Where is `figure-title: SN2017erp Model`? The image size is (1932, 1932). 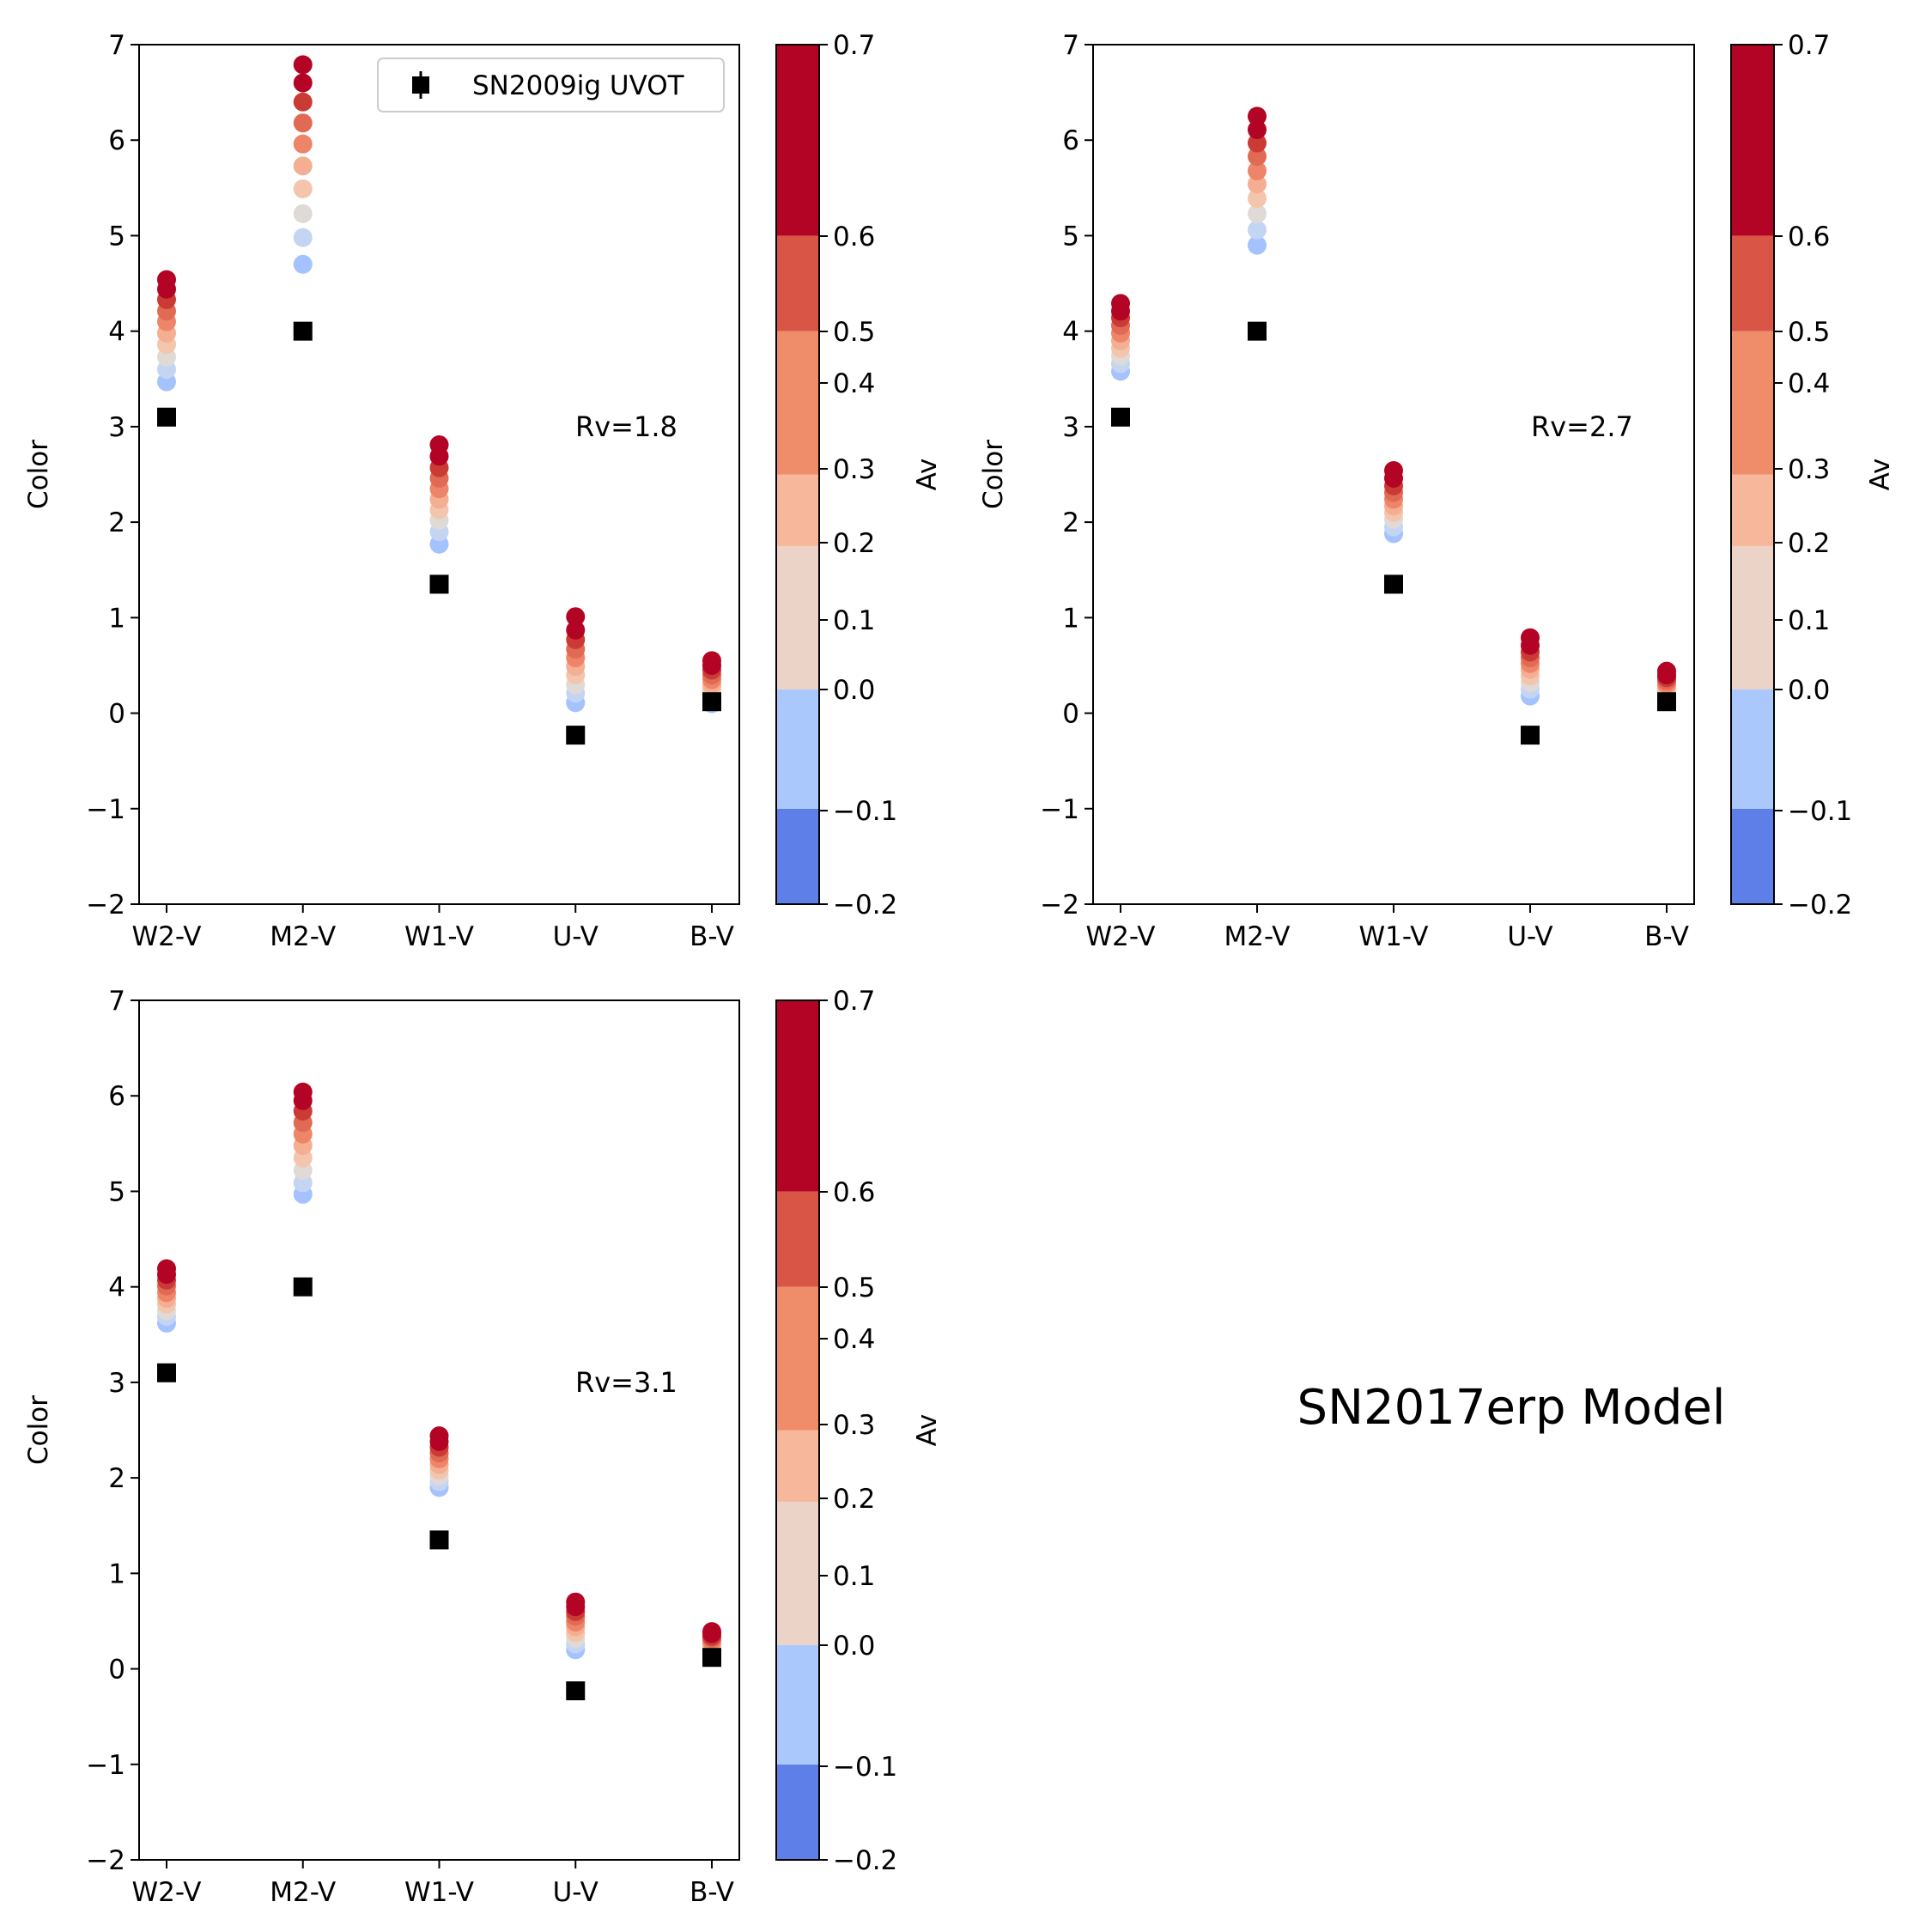
figure-title: SN2017erp Model is located at coordinates (1511, 1408).